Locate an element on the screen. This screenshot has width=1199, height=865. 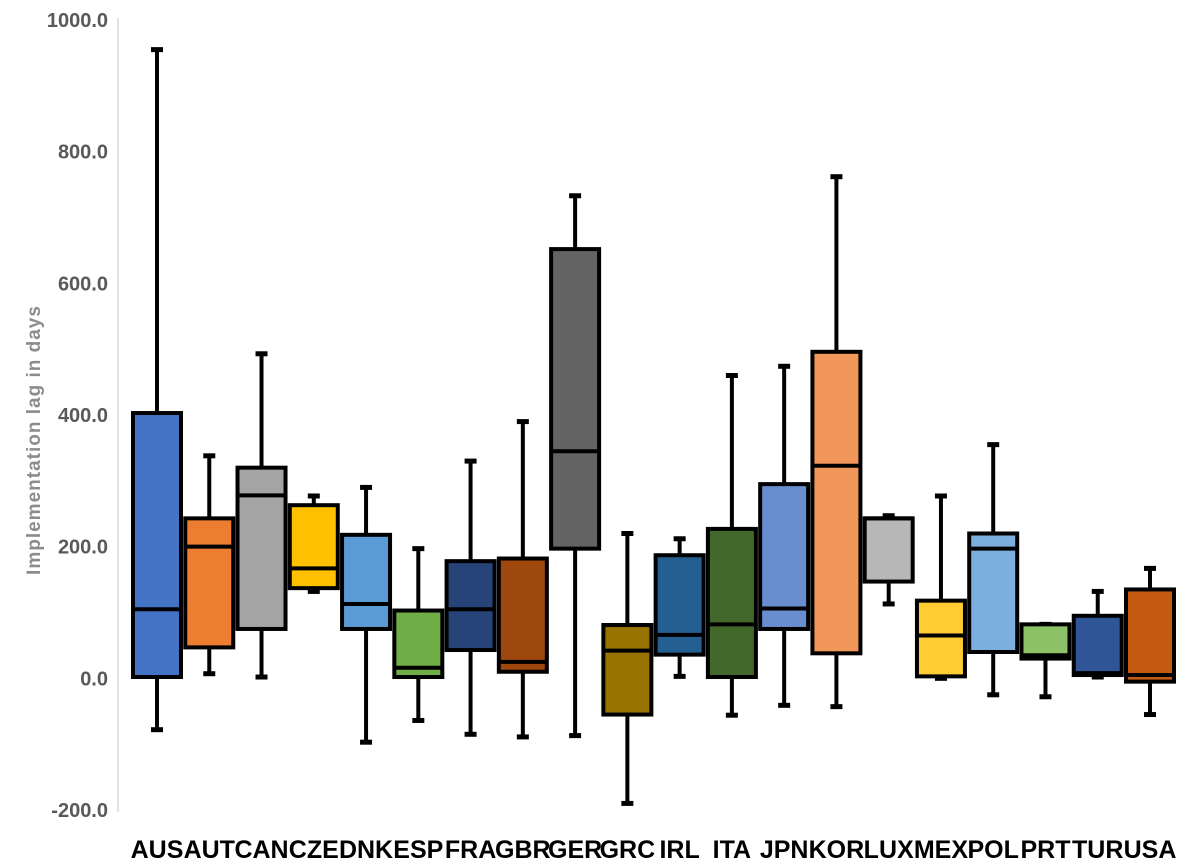
box-aut is located at coordinates (209, 565).